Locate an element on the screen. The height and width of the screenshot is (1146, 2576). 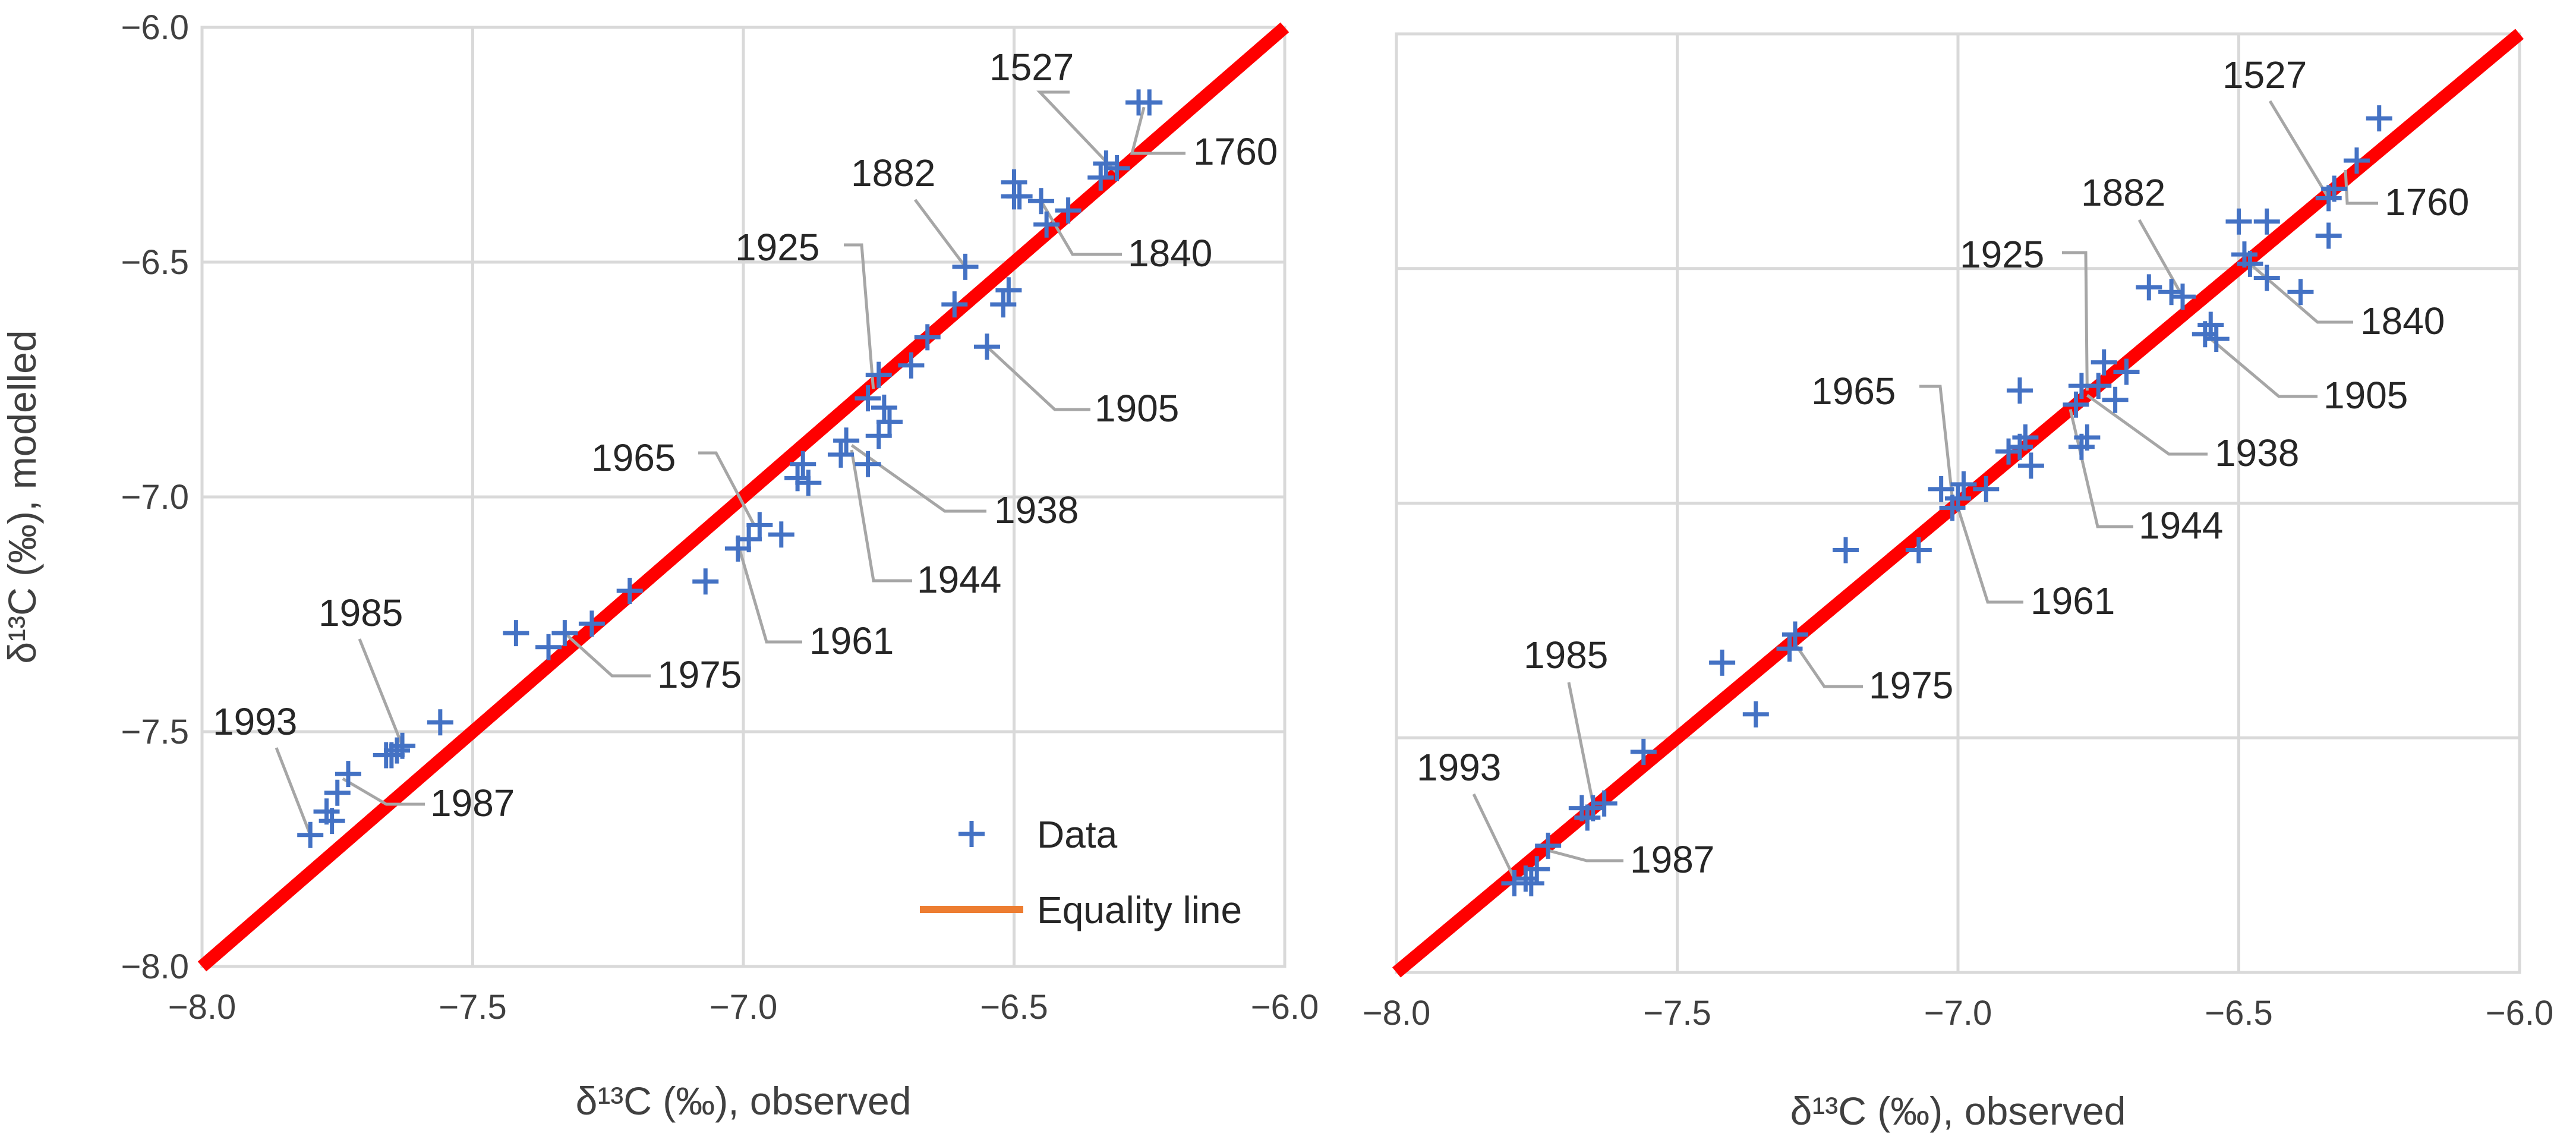
left-x-tick-label: −6.0 is located at coordinates (1285, 1007).